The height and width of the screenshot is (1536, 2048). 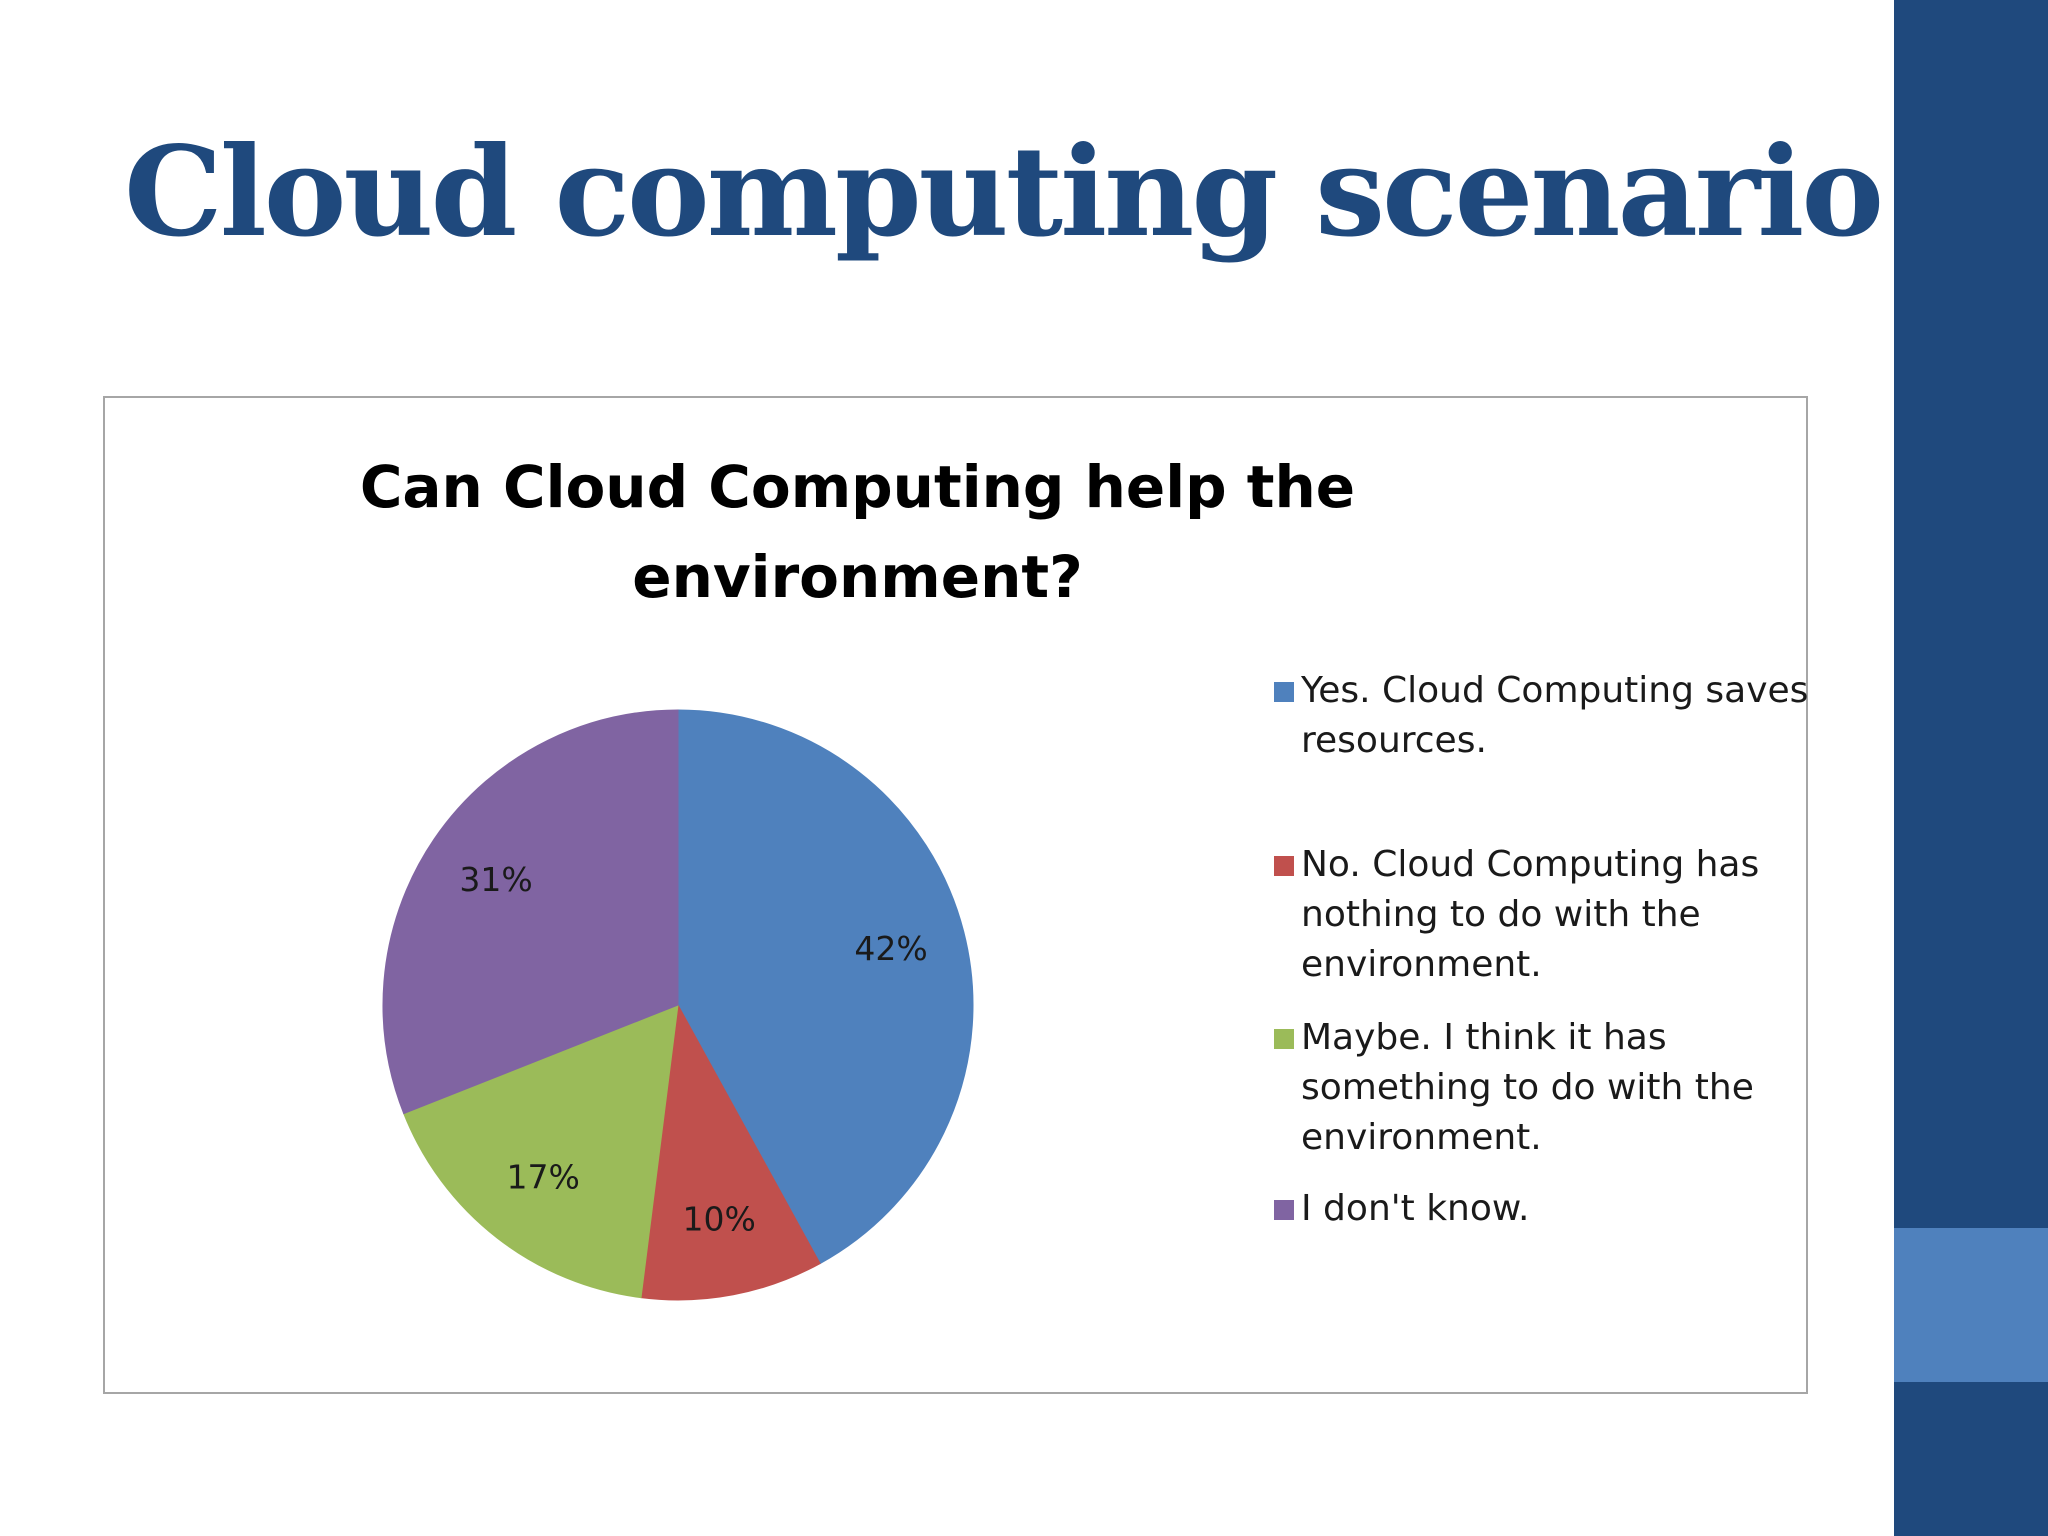 I want to click on legend-label-line: Yes. Cloud Computing saves, so click(x=1555, y=690).